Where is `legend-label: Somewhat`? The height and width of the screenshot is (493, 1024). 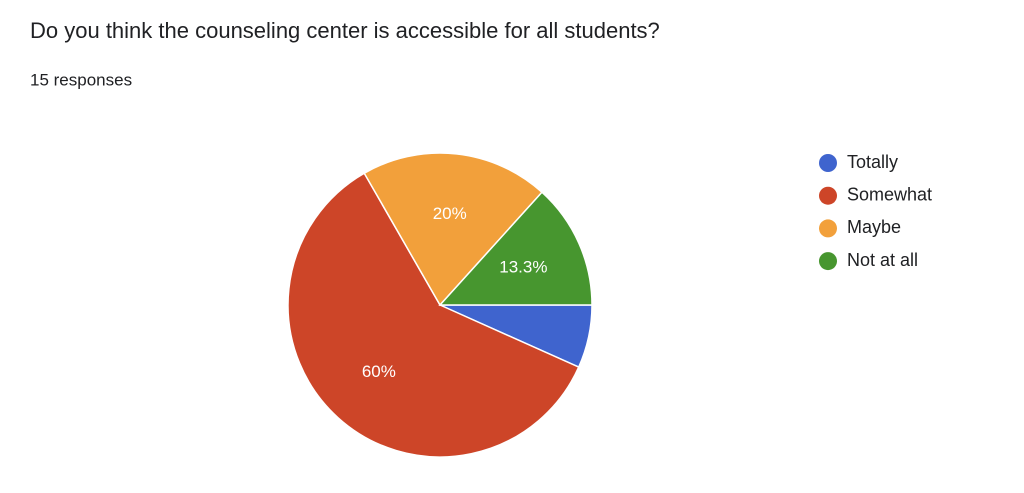 legend-label: Somewhat is located at coordinates (889, 194).